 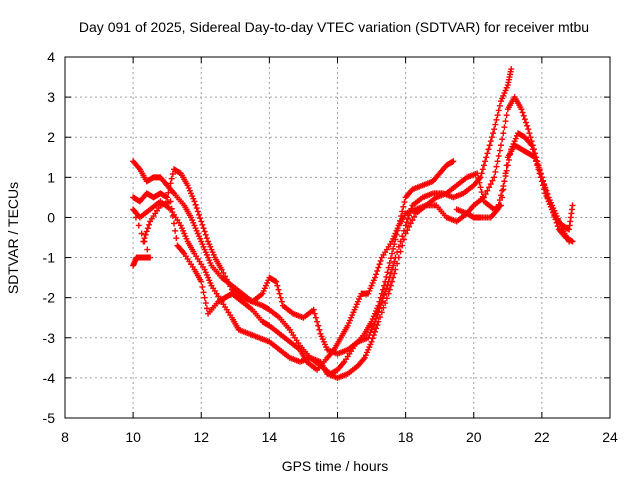 I want to click on x-axis-label: GPS time / hours, so click(x=335, y=466).